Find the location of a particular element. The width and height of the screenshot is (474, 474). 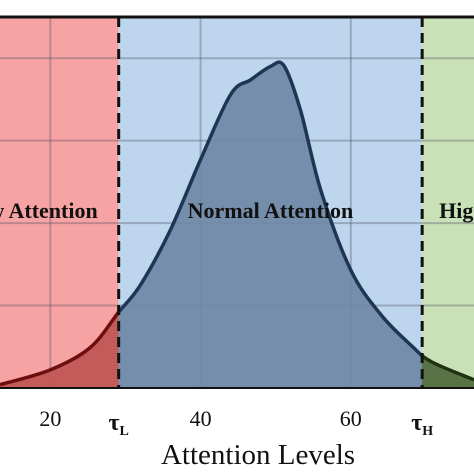

region-background is located at coordinates (448, 202).